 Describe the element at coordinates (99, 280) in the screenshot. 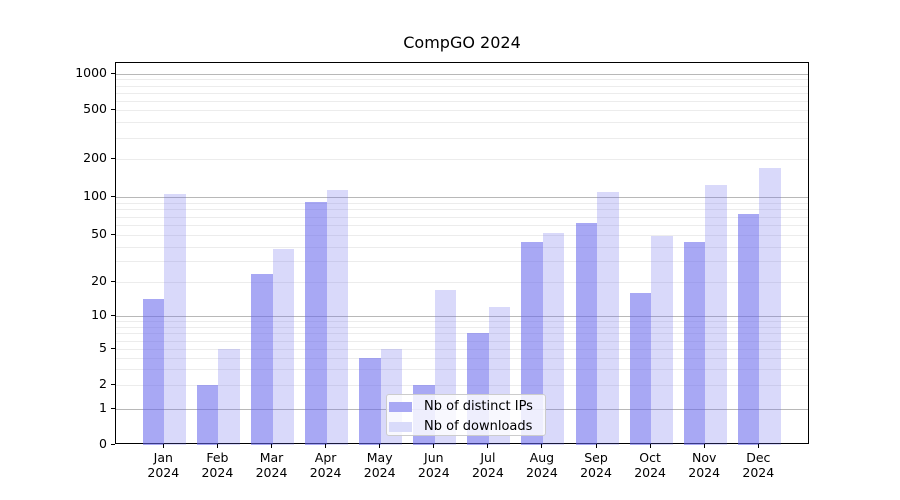

I see `y-tick-label: 20` at that location.